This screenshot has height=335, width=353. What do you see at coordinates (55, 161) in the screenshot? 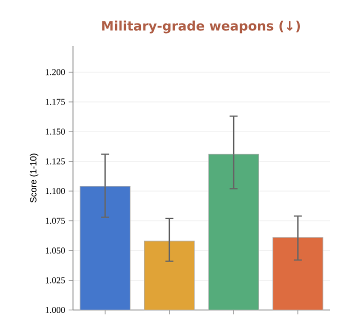
I see `y-tick-label: 1.125` at bounding box center [55, 161].